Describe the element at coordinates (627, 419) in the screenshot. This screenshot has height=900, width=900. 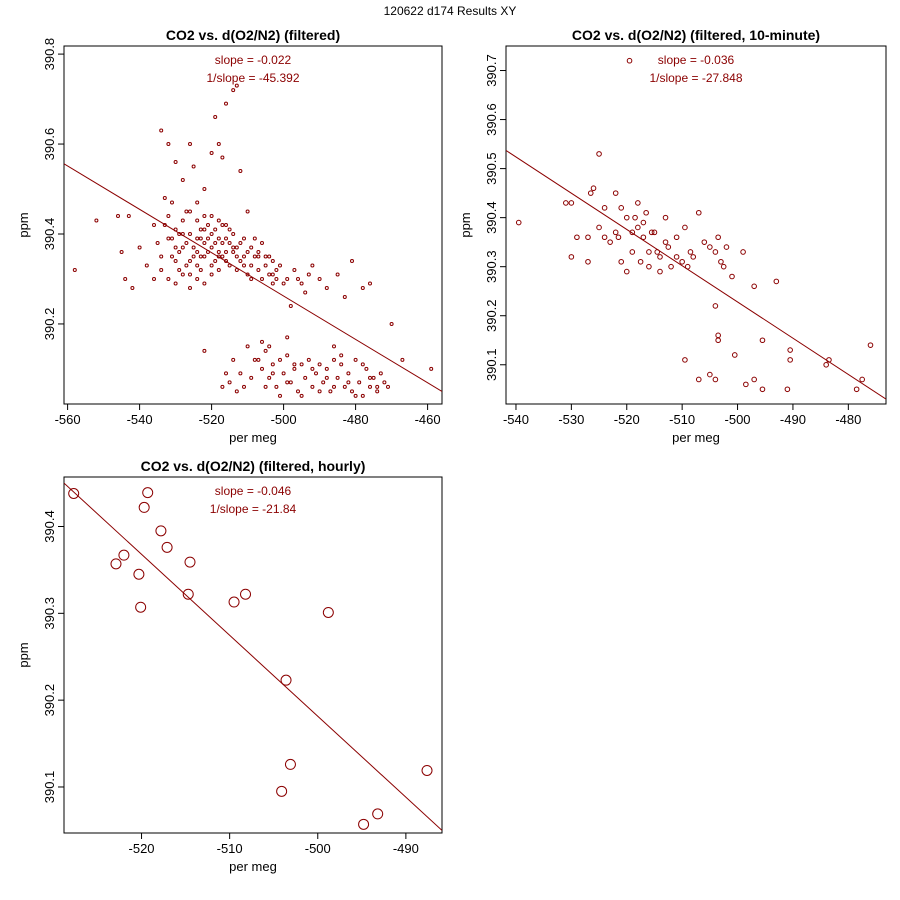
I see `x-tick-label: -520` at that location.